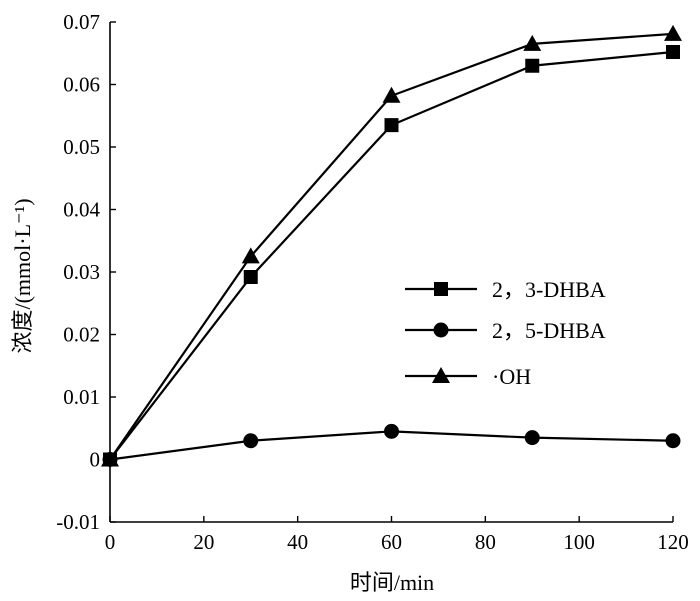 The image size is (700, 601). Describe the element at coordinates (203, 542) in the screenshot. I see `x-tick-label: 20` at that location.